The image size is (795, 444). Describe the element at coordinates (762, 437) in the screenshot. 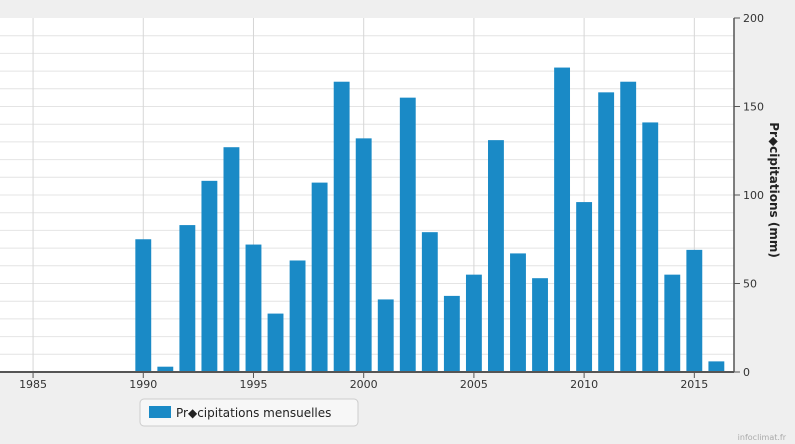

I see `credit-text: infoclimat.fr` at that location.